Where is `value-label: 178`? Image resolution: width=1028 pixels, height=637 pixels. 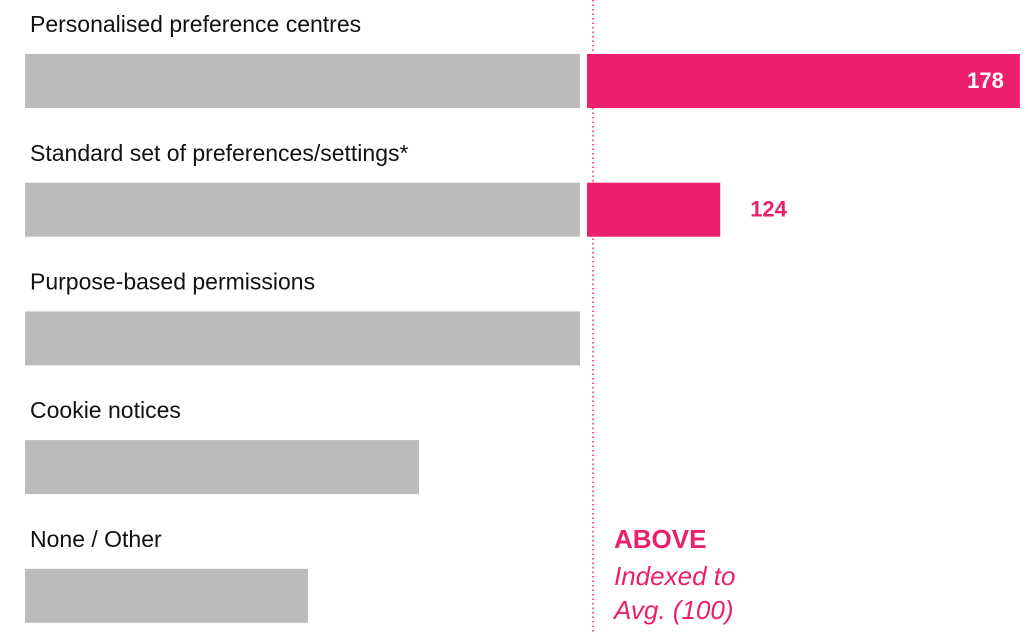 value-label: 178 is located at coordinates (985, 80).